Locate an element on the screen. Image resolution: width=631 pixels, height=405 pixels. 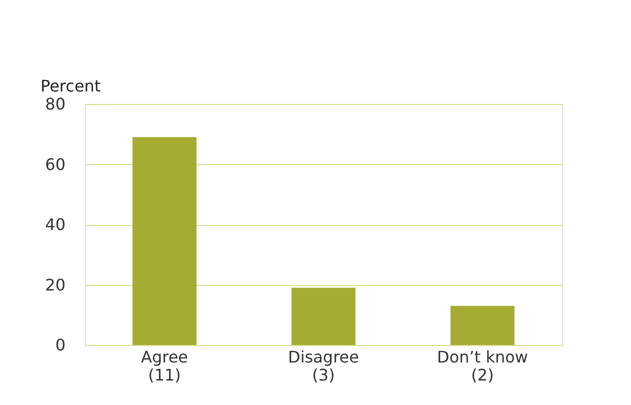
y-tick-label: 80 is located at coordinates (55, 104).